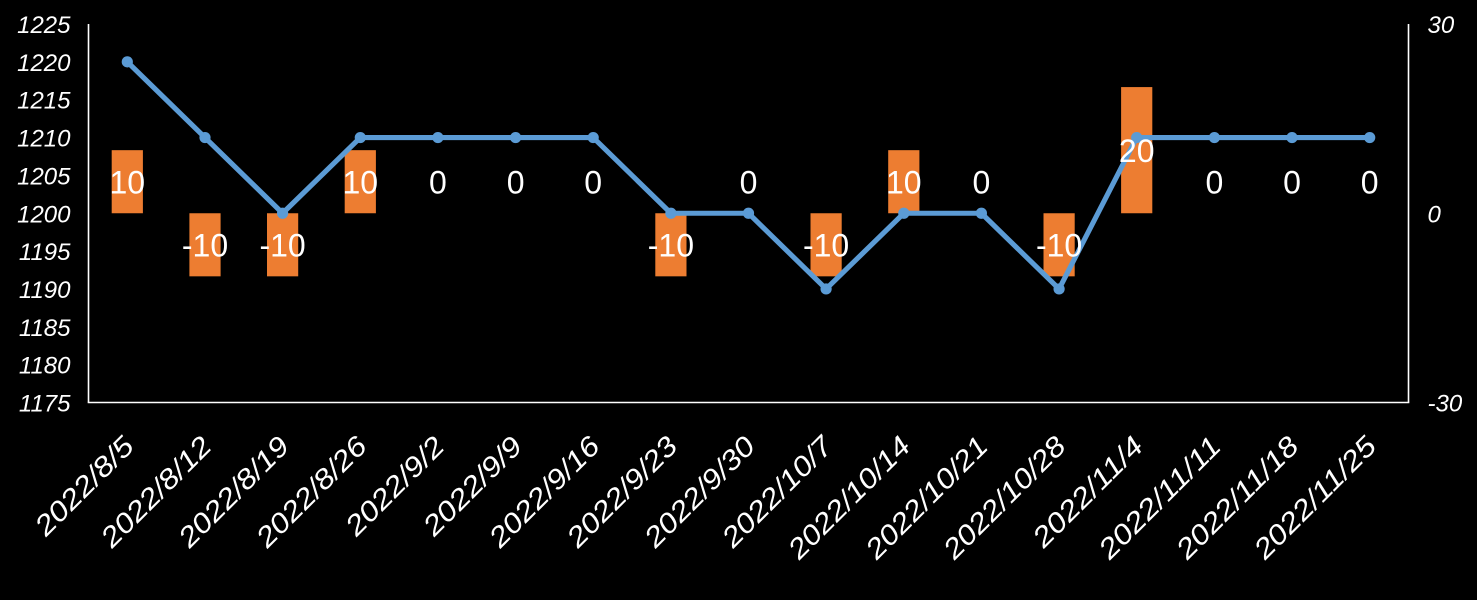  What do you see at coordinates (45, 366) in the screenshot?
I see `svg-text: 1180` at bounding box center [45, 366].